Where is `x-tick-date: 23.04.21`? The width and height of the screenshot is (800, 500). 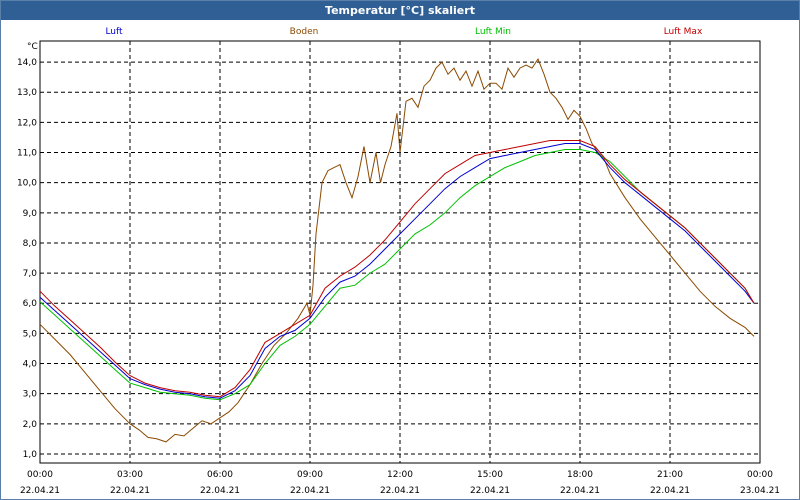 x-tick-date: 23.04.21 is located at coordinates (760, 491).